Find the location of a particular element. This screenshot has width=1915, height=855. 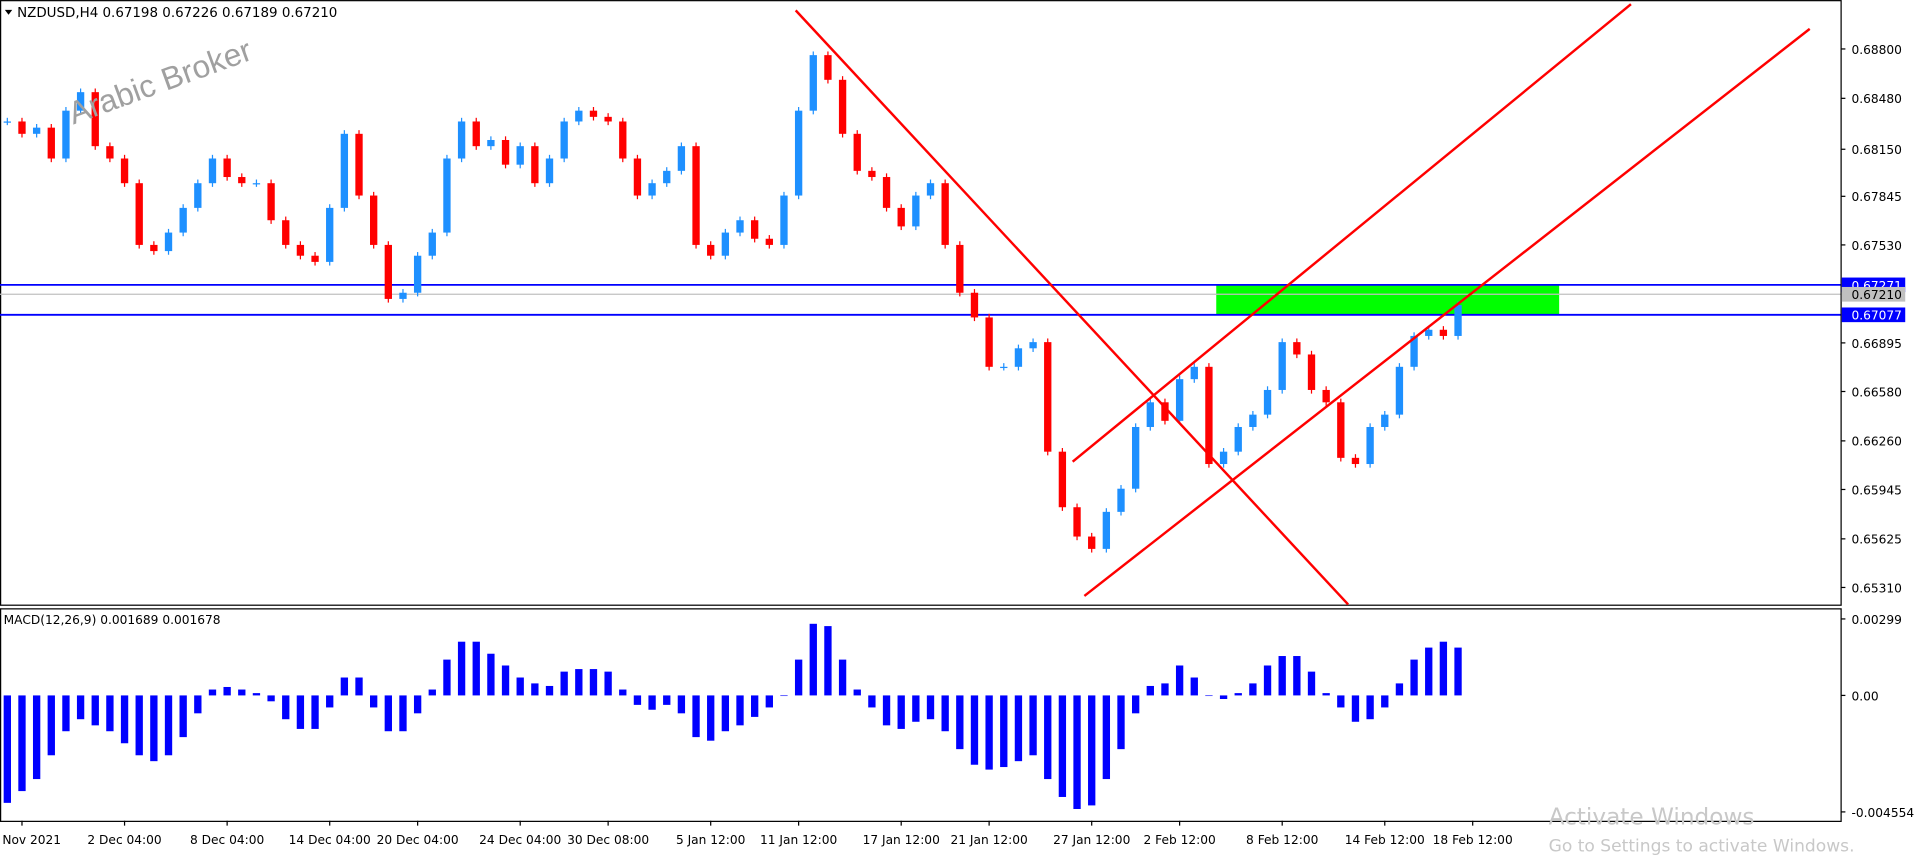

y-tick-label: 0.66580 is located at coordinates (1876, 392).